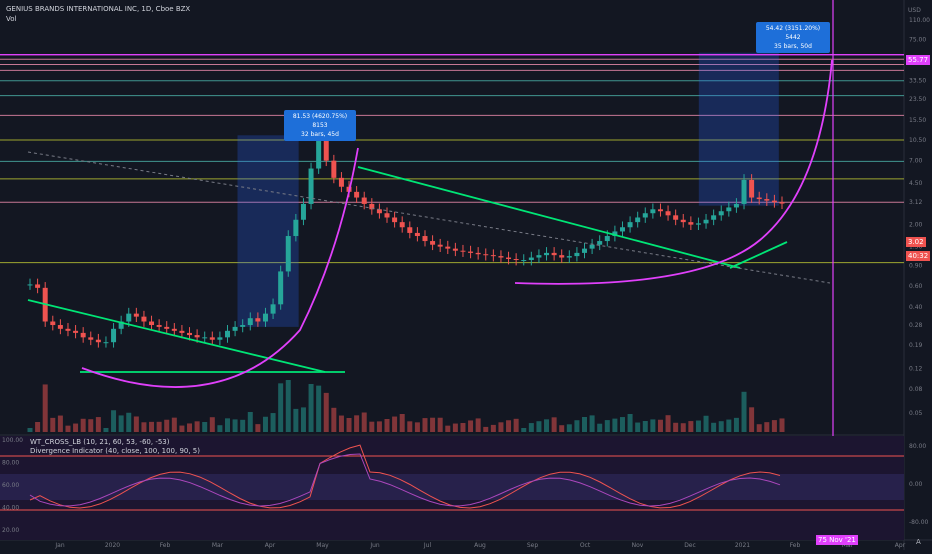 Image resolution: width=932 pixels, height=554 pixels. What do you see at coordinates (914, 10) in the screenshot?
I see `axis-unit: USD` at bounding box center [914, 10].